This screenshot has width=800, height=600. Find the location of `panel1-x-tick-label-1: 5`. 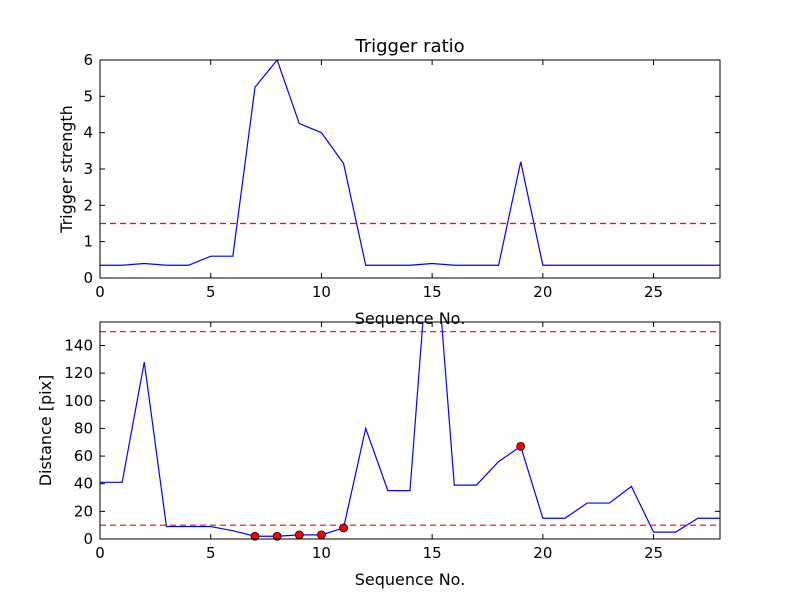

panel1-x-tick-label-1: 5 is located at coordinates (211, 292).